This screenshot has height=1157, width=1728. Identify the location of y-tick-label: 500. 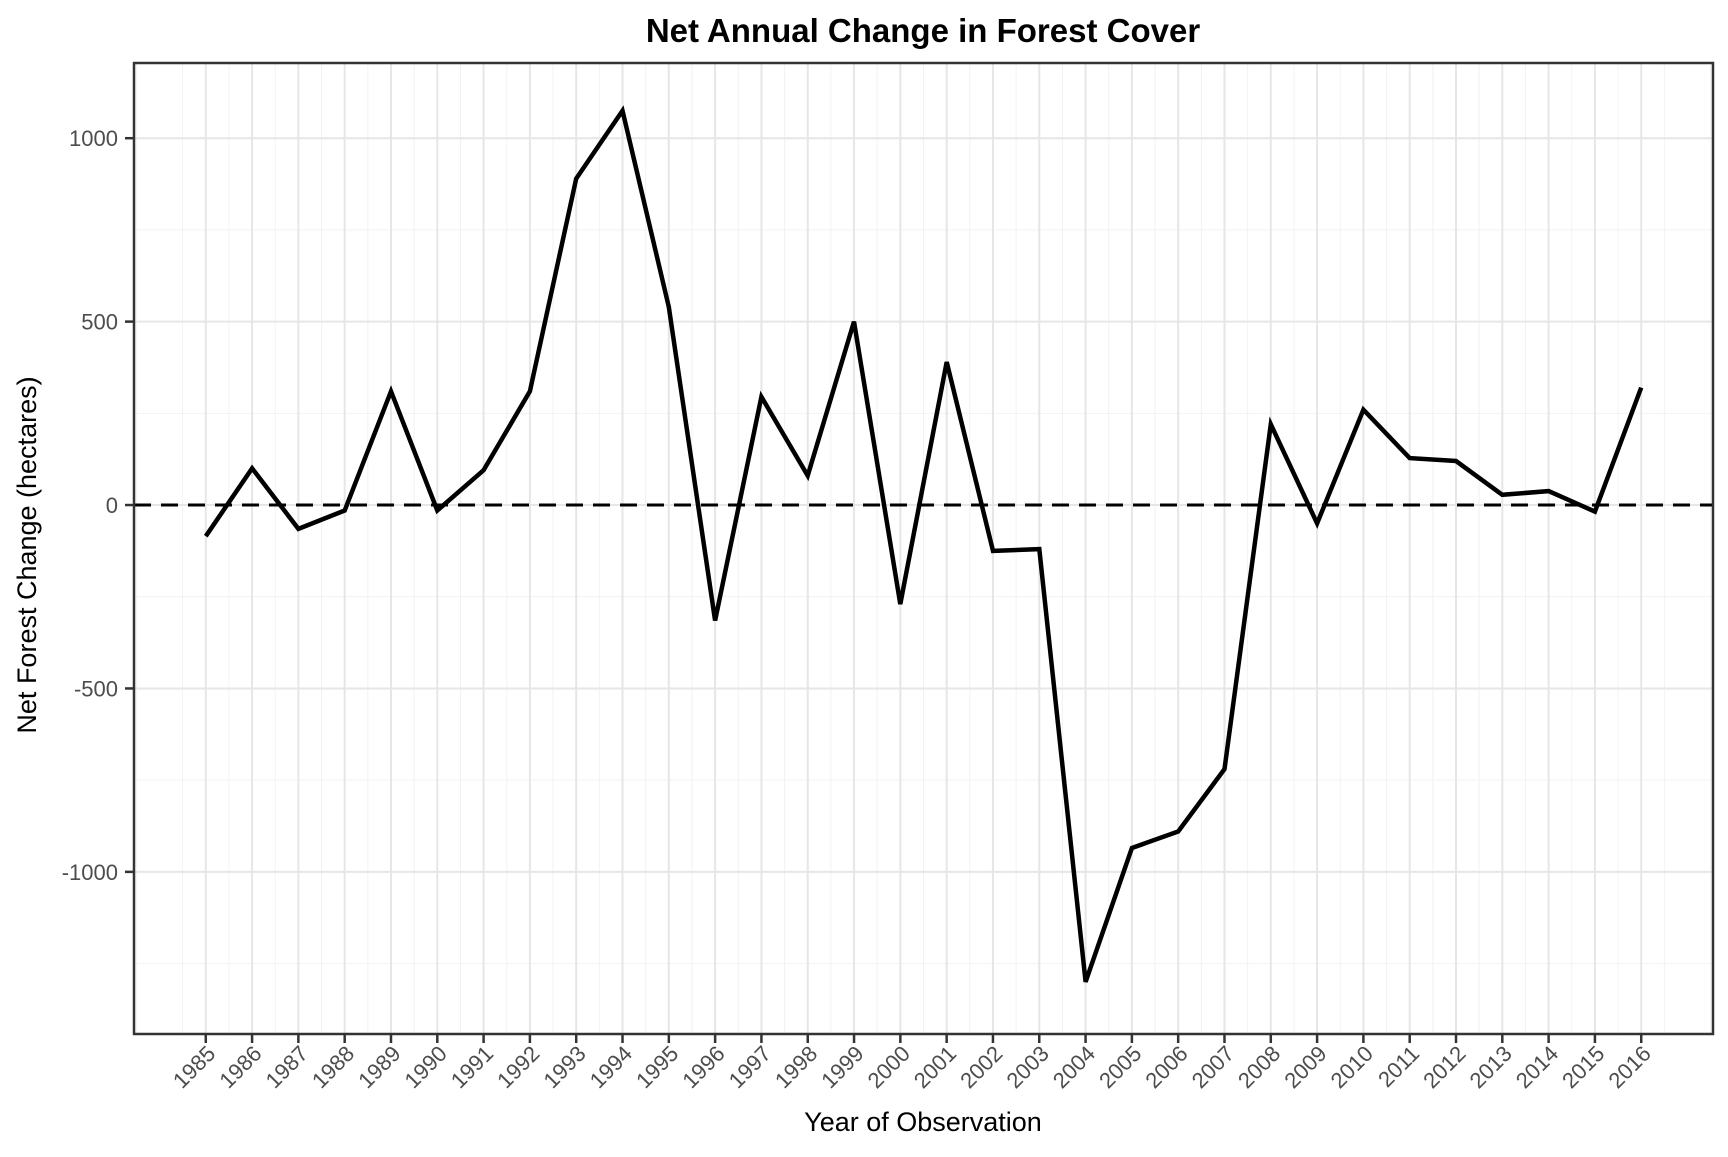
(99, 322).